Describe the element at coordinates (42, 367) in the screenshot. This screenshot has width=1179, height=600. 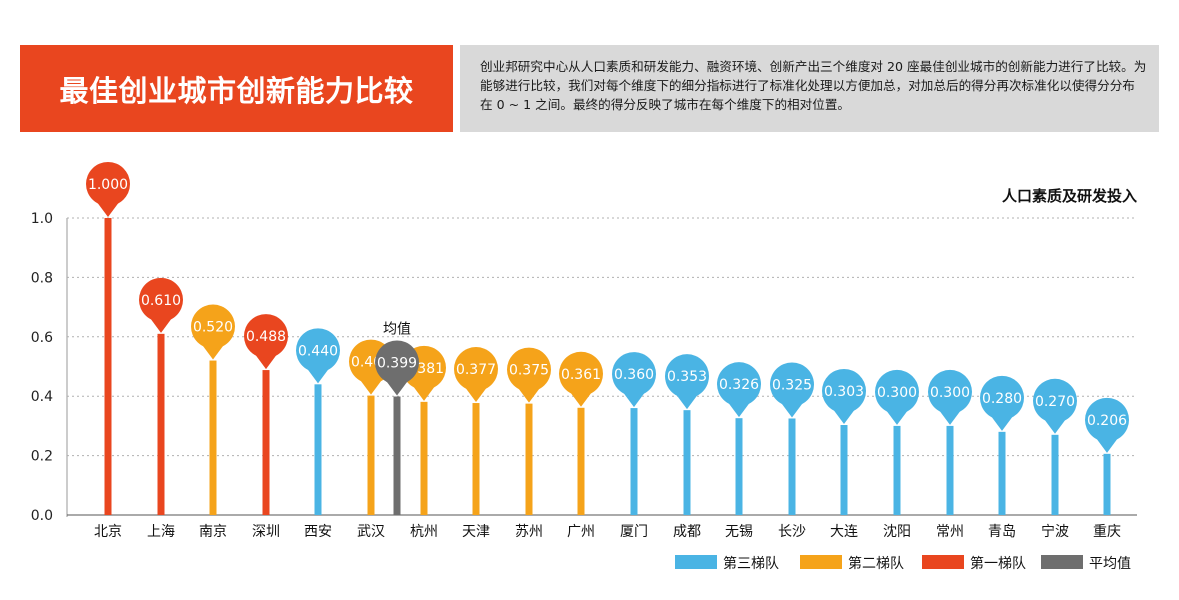
I see `y-tick-labels: 0.0 0.2 0.4 0.6 0.8 1.0` at that location.